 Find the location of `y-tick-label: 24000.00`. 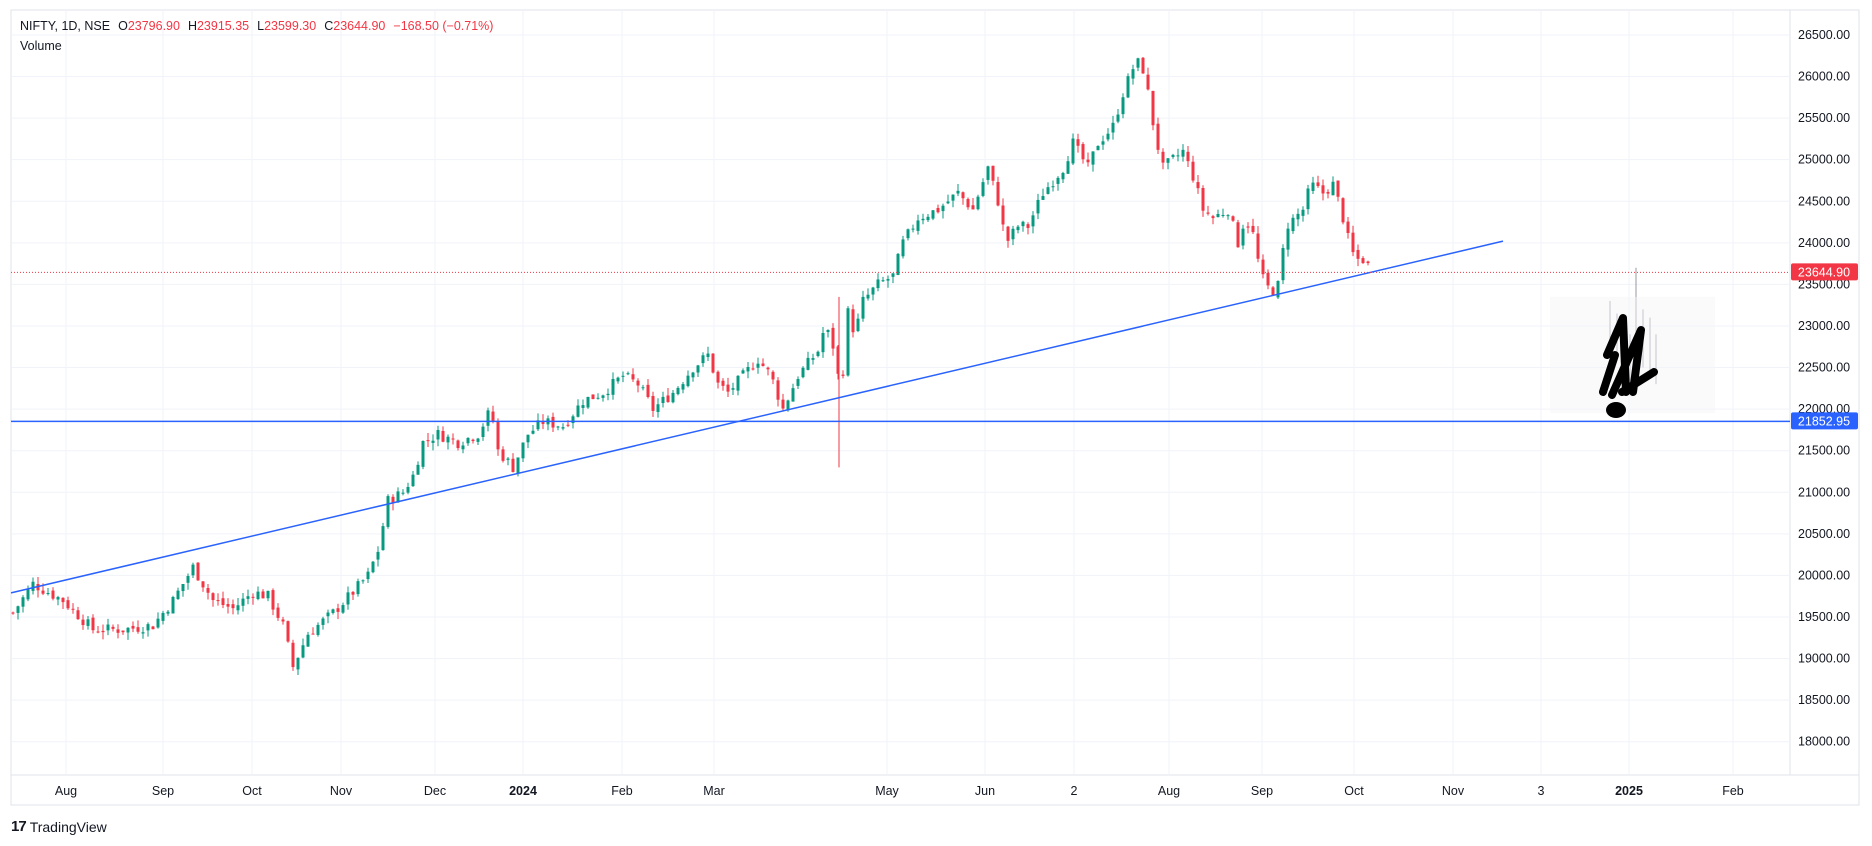

y-tick-label: 24000.00 is located at coordinates (1824, 243).